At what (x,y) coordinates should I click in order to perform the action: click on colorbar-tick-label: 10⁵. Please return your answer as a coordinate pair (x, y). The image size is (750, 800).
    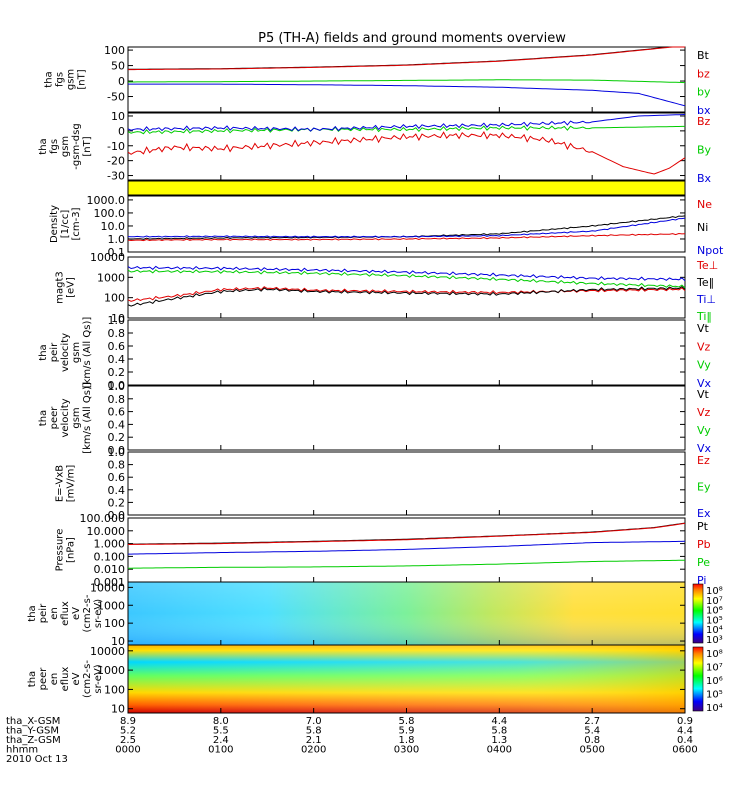
    Looking at the image, I should click on (714, 695).